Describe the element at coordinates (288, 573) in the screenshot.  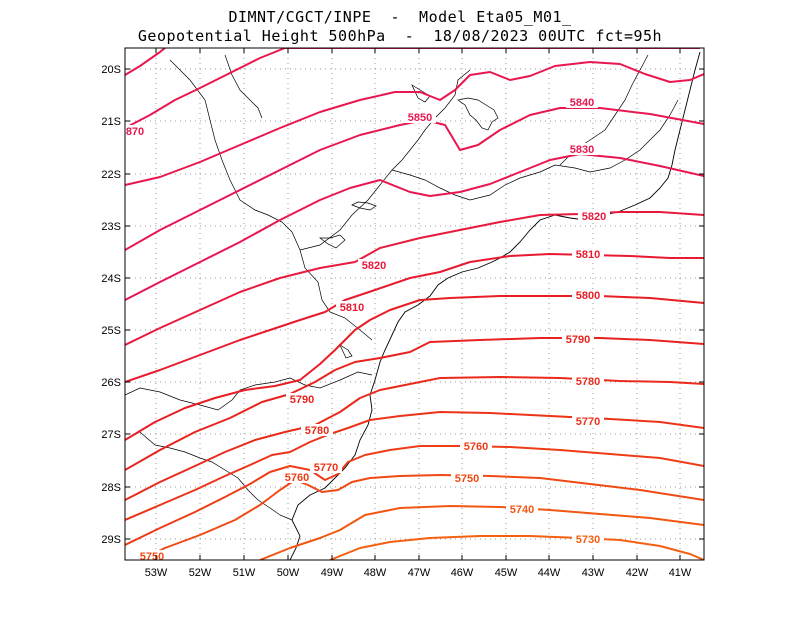
I see `lon-label: 50W` at that location.